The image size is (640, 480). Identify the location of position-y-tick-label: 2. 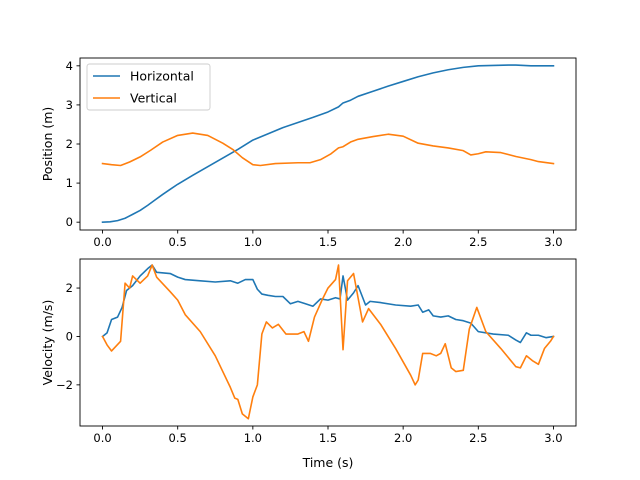
(69, 144).